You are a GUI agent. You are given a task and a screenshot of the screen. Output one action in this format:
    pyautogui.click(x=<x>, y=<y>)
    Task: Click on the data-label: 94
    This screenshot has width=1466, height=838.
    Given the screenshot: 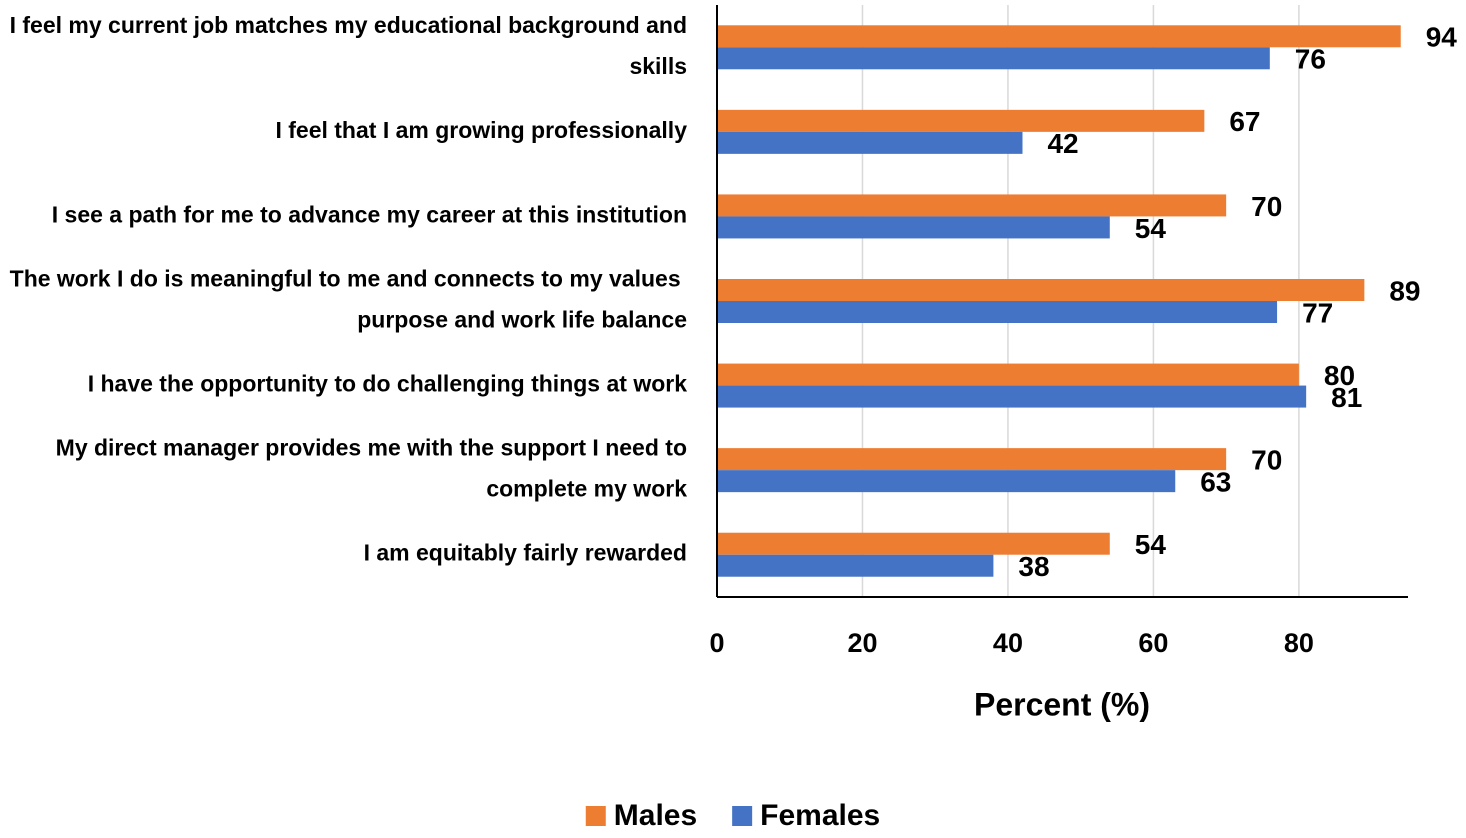 What is the action you would take?
    pyautogui.click(x=1442, y=37)
    